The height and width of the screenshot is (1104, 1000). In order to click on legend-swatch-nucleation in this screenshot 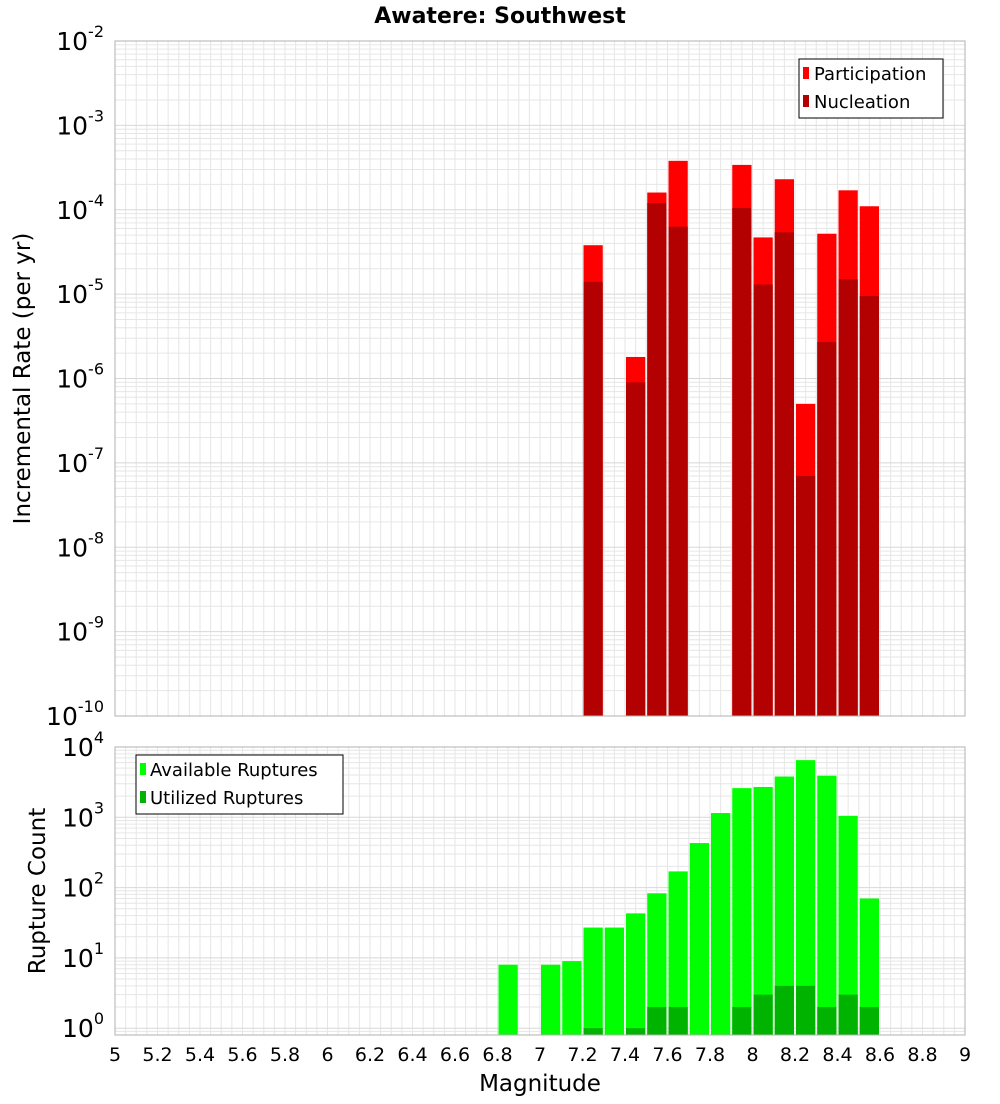, I will do `click(806, 101)`.